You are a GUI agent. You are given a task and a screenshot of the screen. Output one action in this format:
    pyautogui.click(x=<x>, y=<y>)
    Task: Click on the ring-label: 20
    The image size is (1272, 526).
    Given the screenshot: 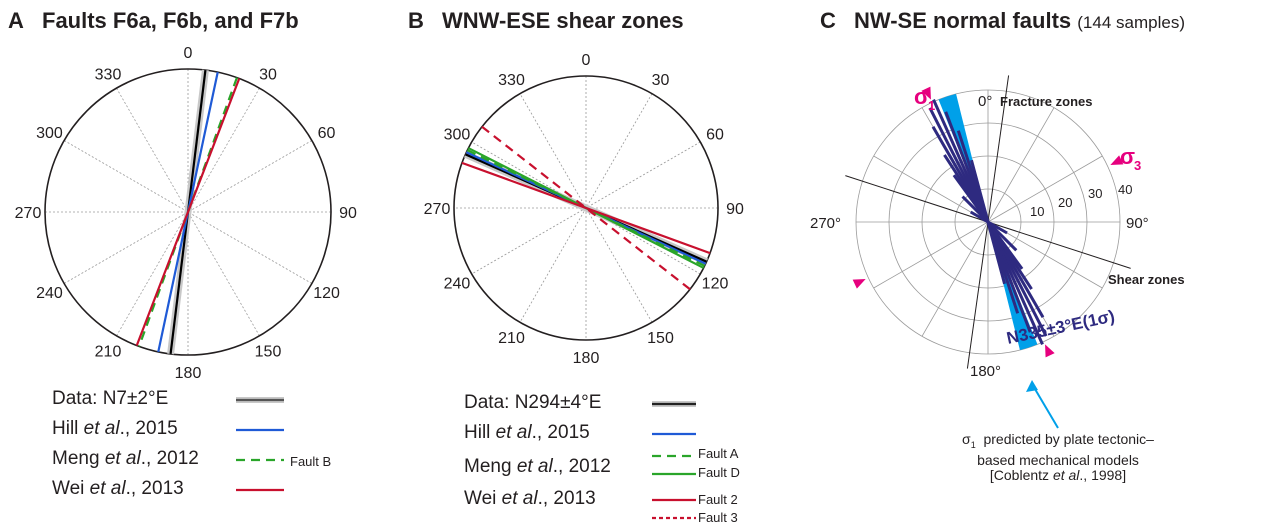 What is the action you would take?
    pyautogui.click(x=1065, y=202)
    